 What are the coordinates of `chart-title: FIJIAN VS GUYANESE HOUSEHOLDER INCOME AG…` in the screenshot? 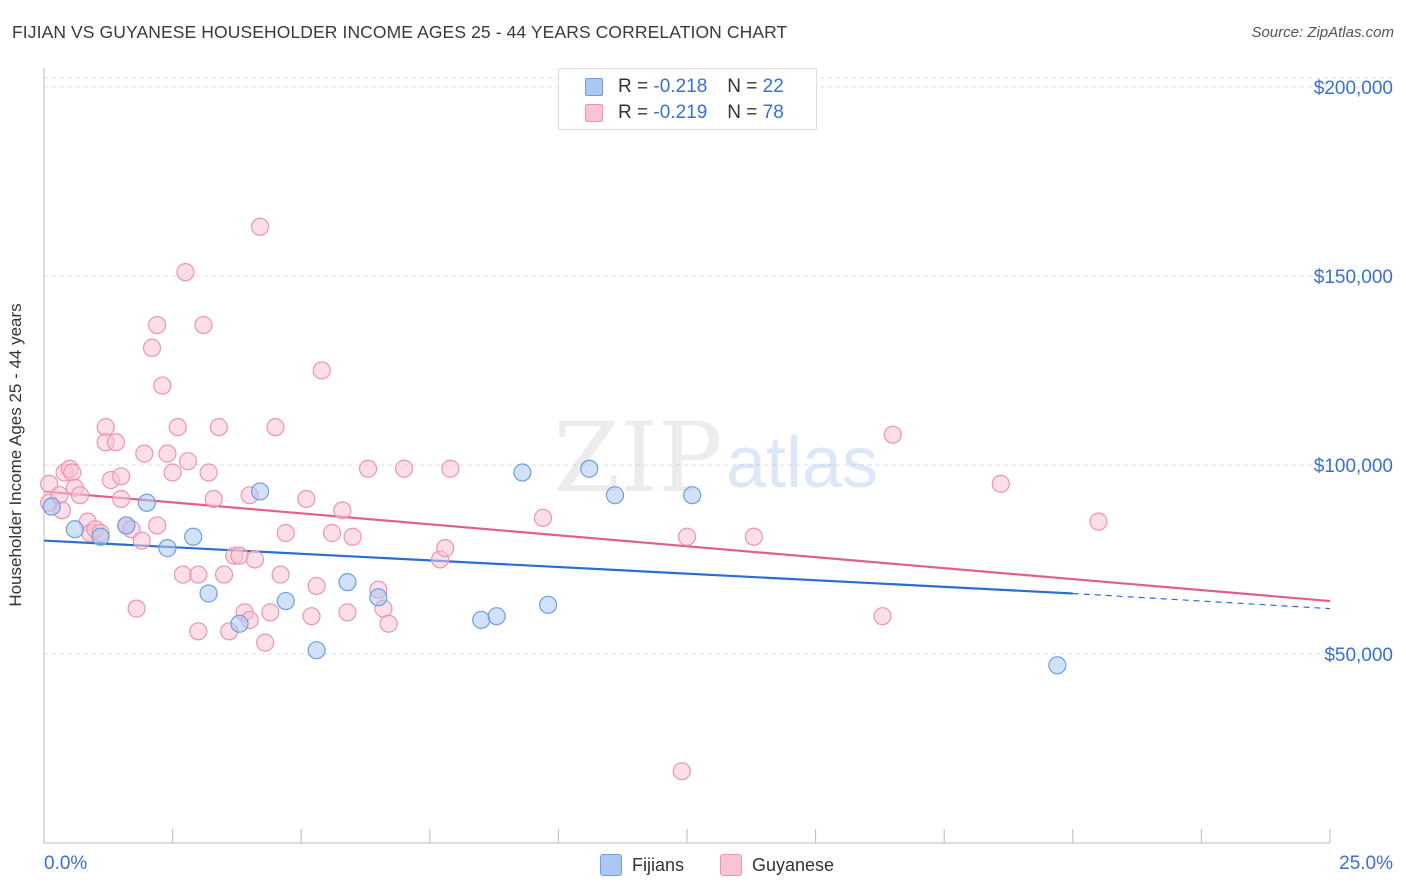 It's located at (400, 32).